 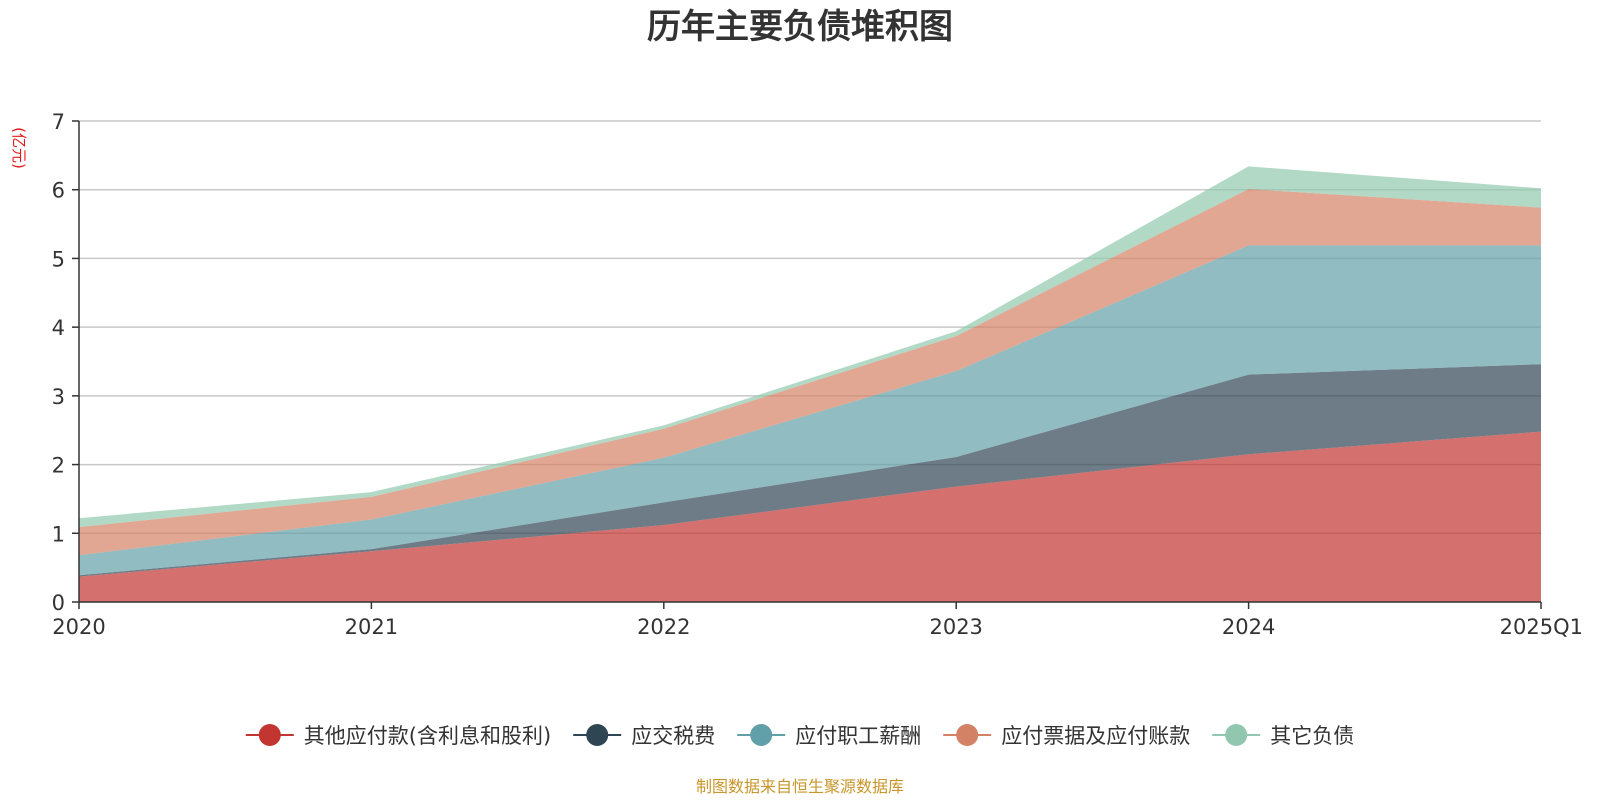 What do you see at coordinates (955, 627) in the screenshot?
I see `x-tick-label: 2023` at bounding box center [955, 627].